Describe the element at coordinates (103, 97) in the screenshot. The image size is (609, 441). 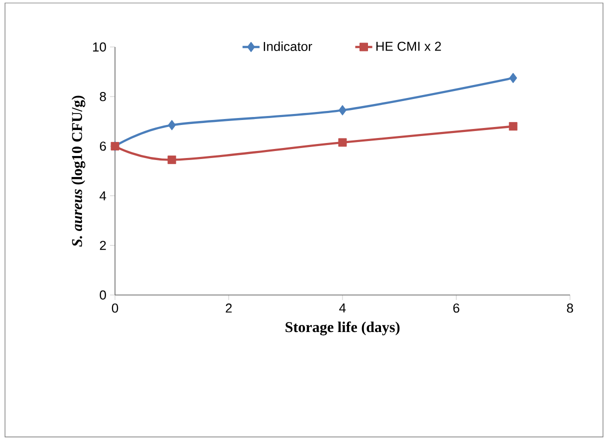
I see `y-tick-label: 8` at that location.